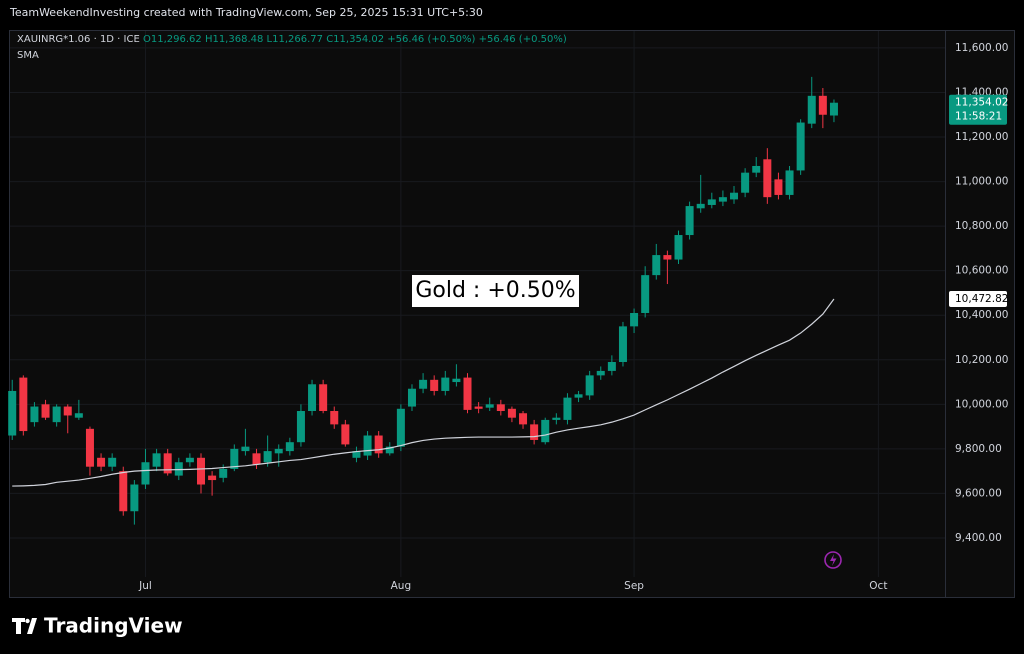 The height and width of the screenshot is (654, 1024). What do you see at coordinates (355, 39) in the screenshot?
I see `ohlc-close: C11,354.02` at bounding box center [355, 39].